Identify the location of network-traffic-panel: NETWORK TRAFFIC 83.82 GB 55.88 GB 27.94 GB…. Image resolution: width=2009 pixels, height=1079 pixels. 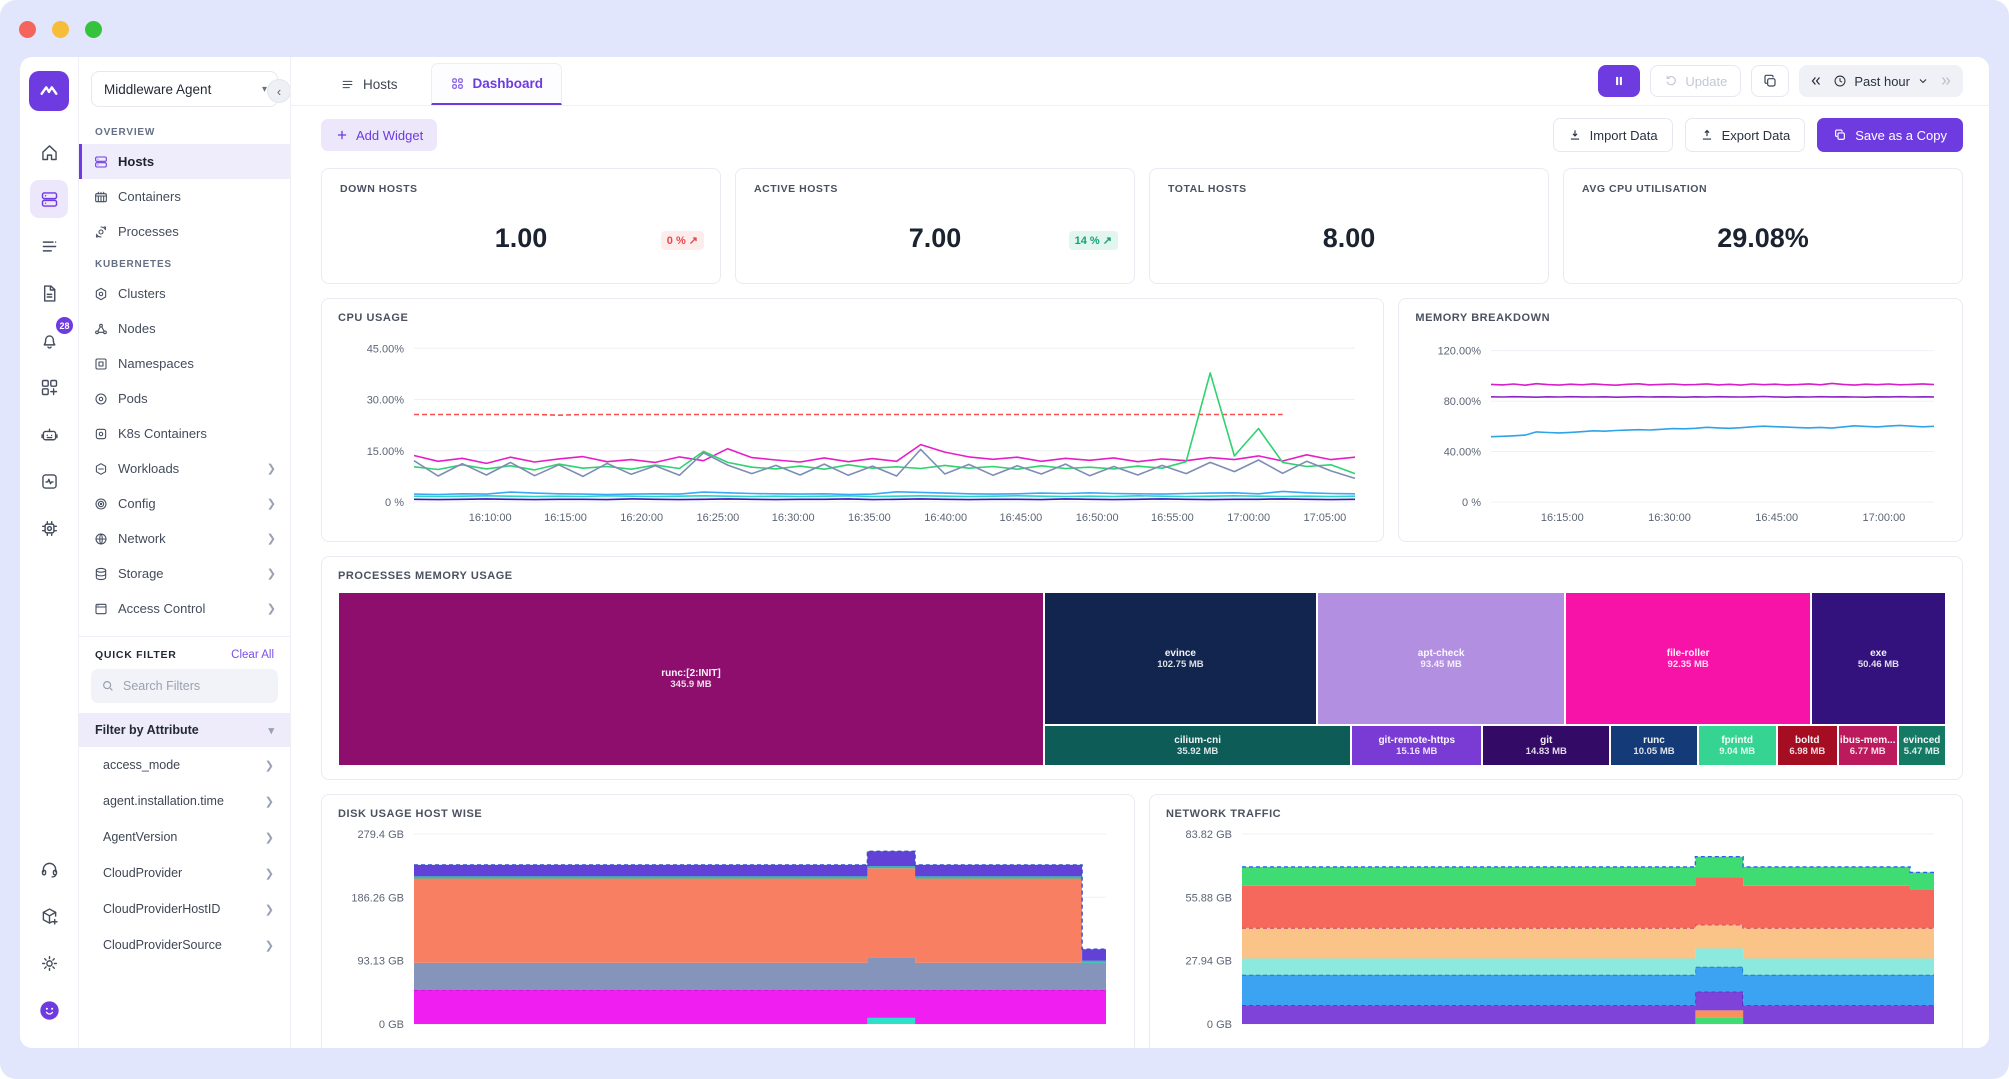
(1556, 921).